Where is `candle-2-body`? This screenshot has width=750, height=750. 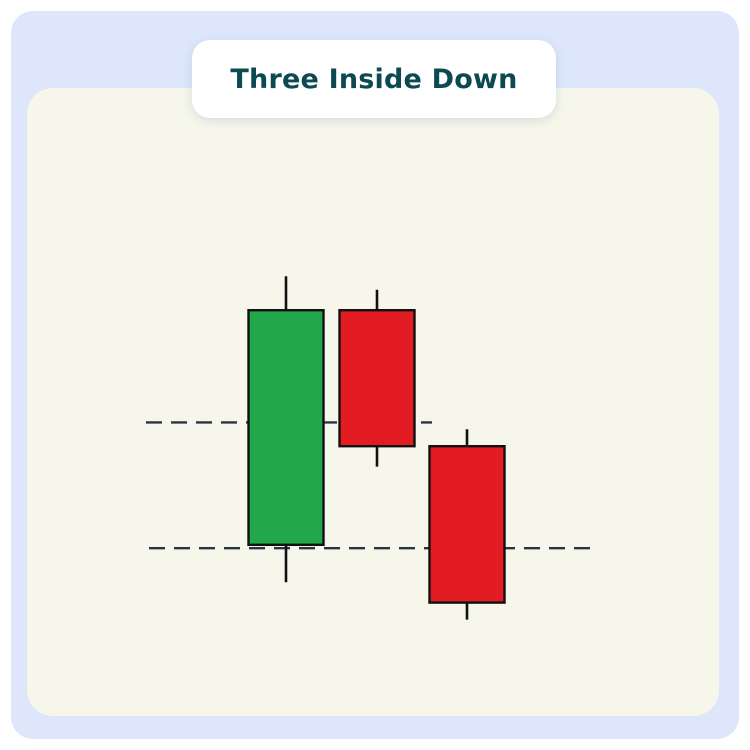 candle-2-body is located at coordinates (377, 378).